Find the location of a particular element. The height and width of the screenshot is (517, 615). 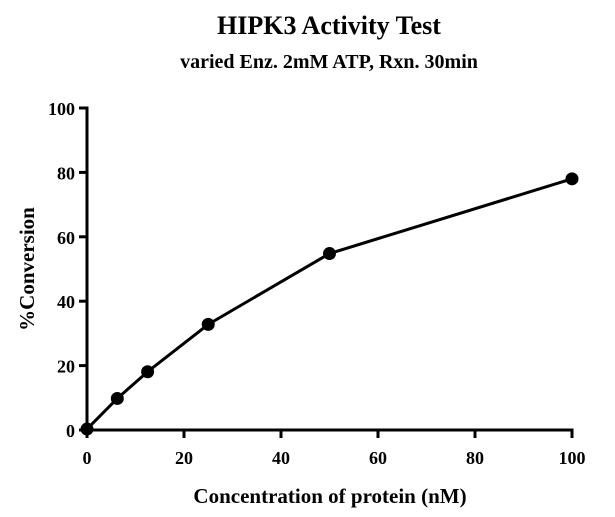

x-tick-label: 60 is located at coordinates (378, 458).